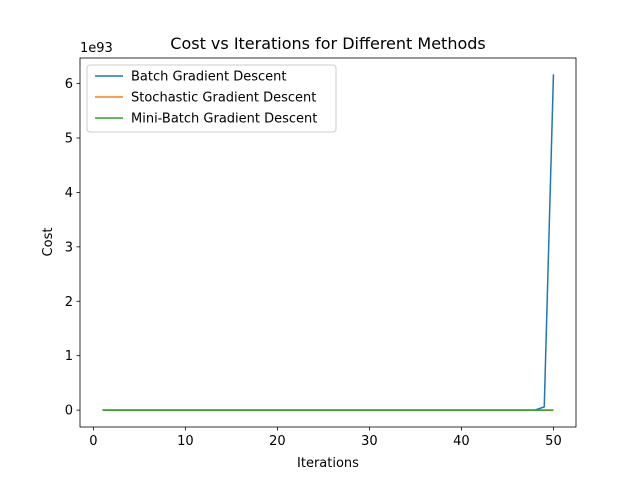 This screenshot has width=640, height=484. I want to click on y-tick-label: 2, so click(69, 302).